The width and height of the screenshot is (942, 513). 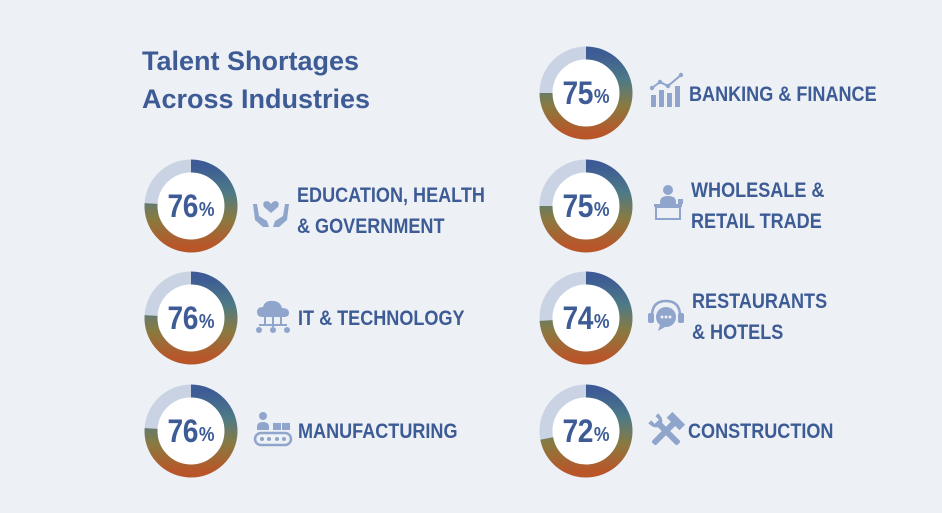 I want to click on percent-education: 76%, so click(x=191, y=206).